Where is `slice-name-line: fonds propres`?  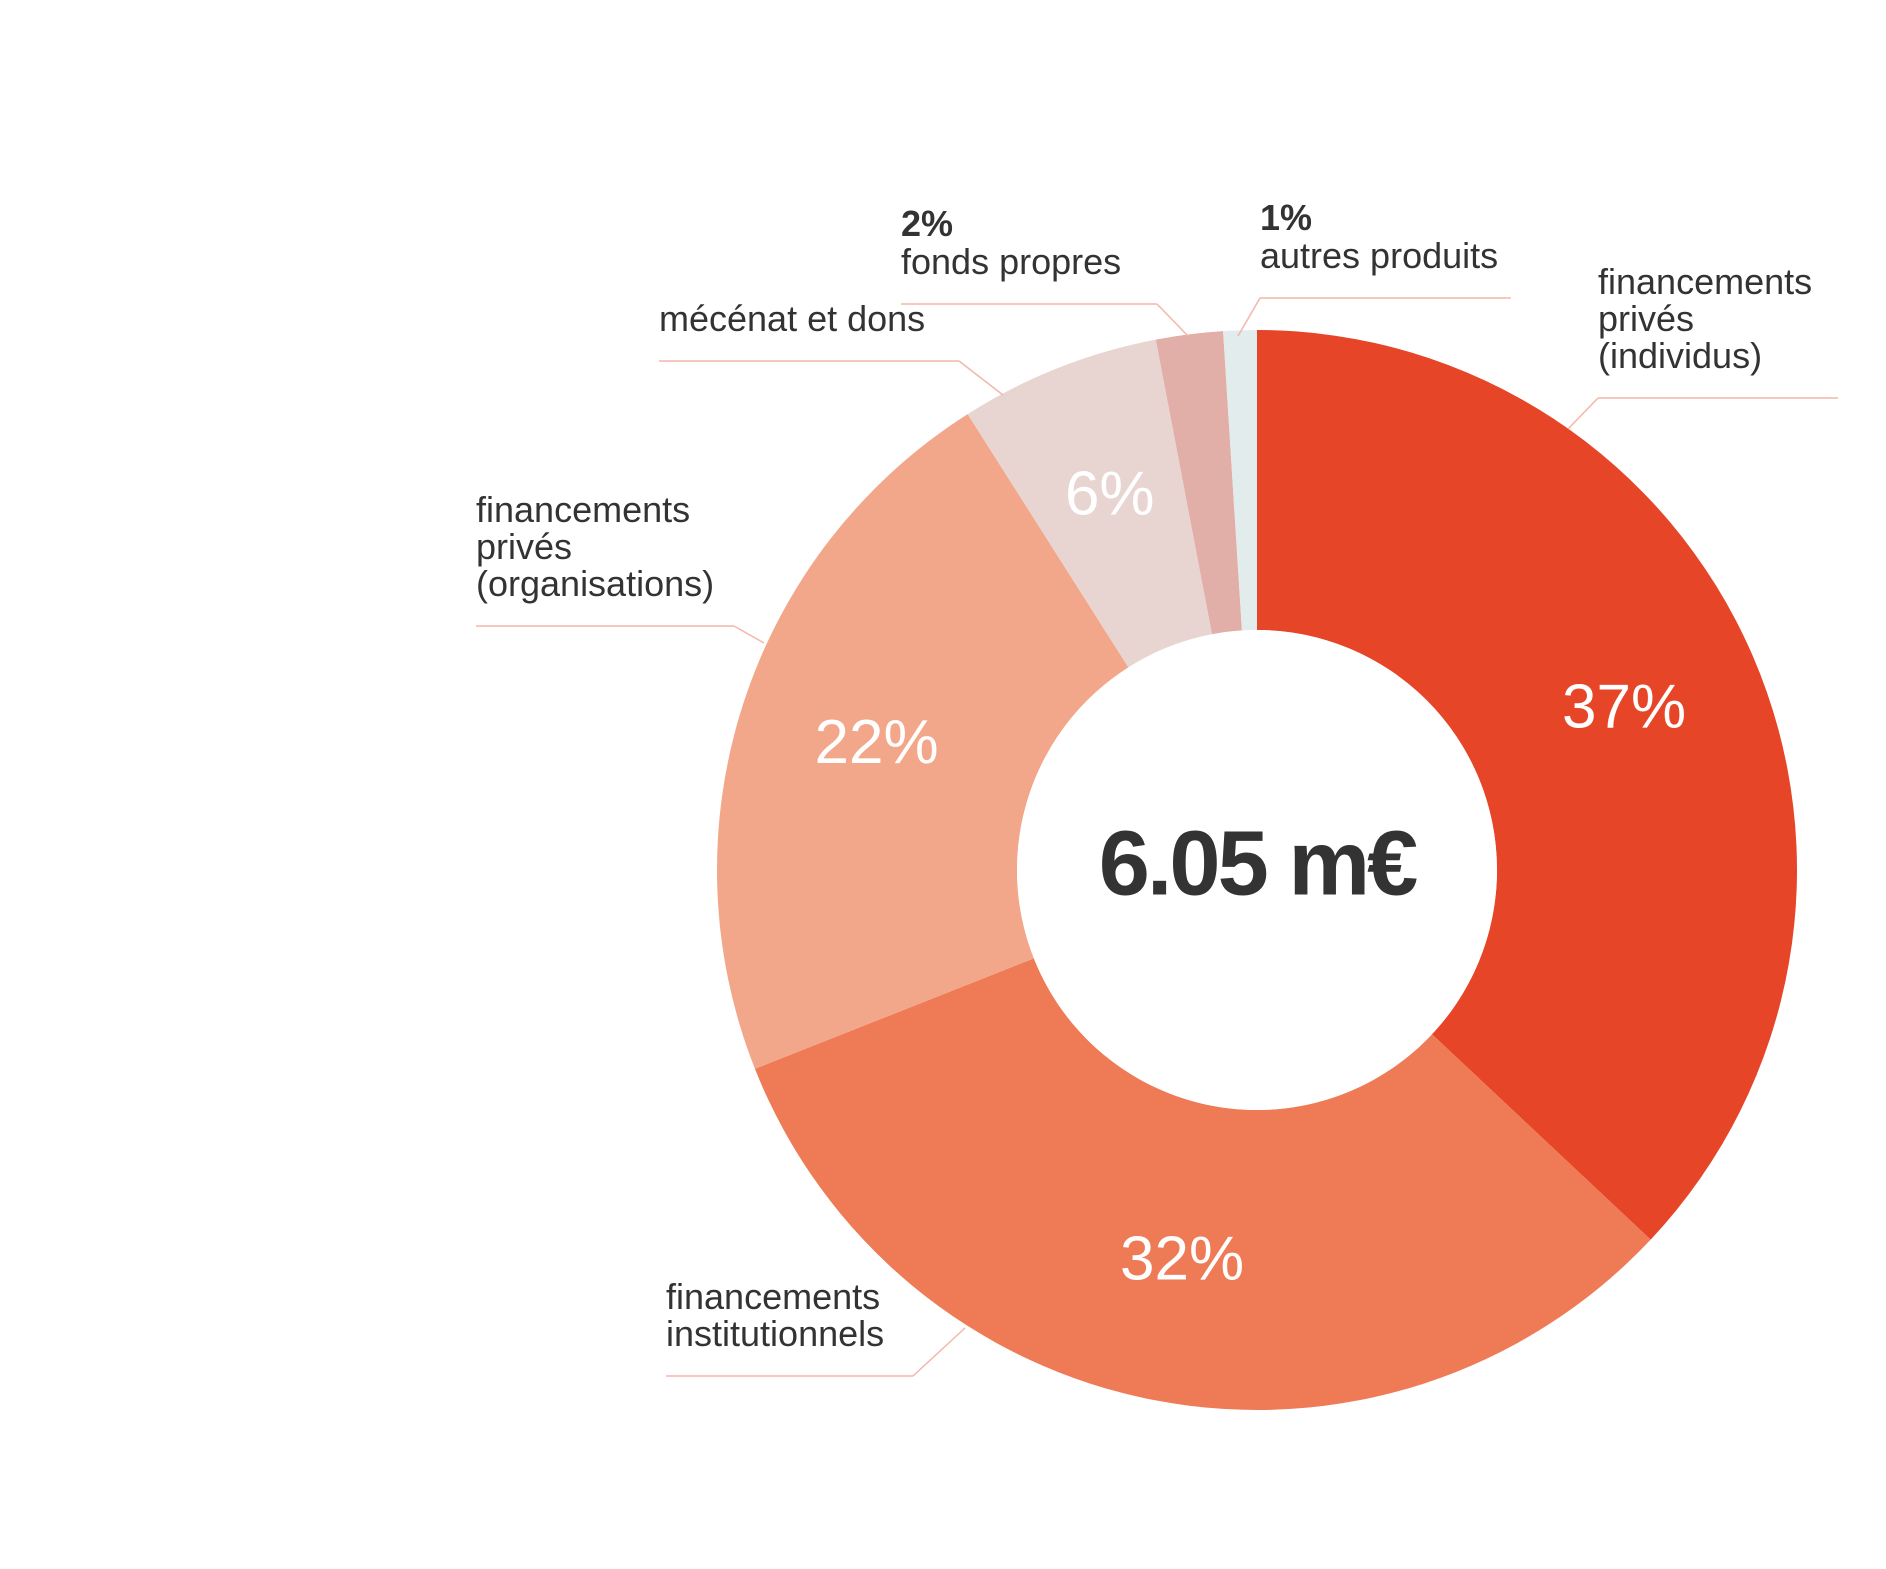 slice-name-line: fonds propres is located at coordinates (1011, 261).